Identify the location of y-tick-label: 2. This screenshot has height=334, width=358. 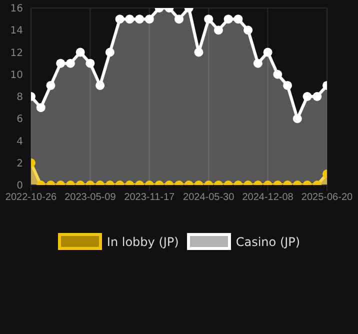
(19, 164).